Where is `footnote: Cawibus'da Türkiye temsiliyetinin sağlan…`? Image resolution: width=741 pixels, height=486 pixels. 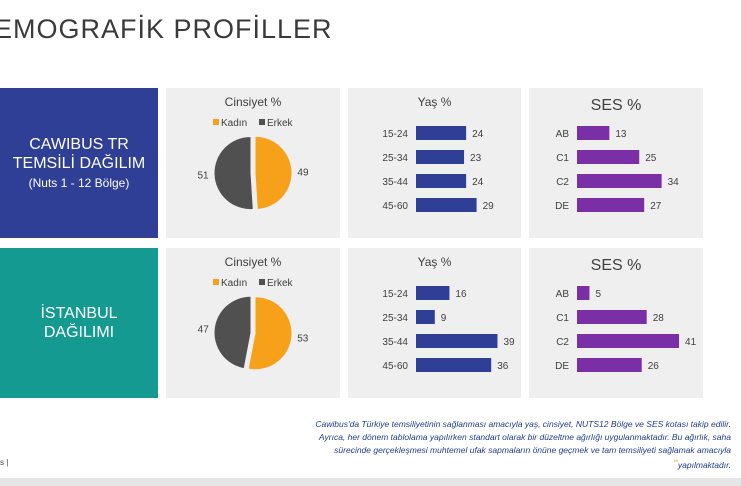
footnote: Cawibus'da Türkiye temsiliyetinin sağlan… is located at coordinates (491, 445).